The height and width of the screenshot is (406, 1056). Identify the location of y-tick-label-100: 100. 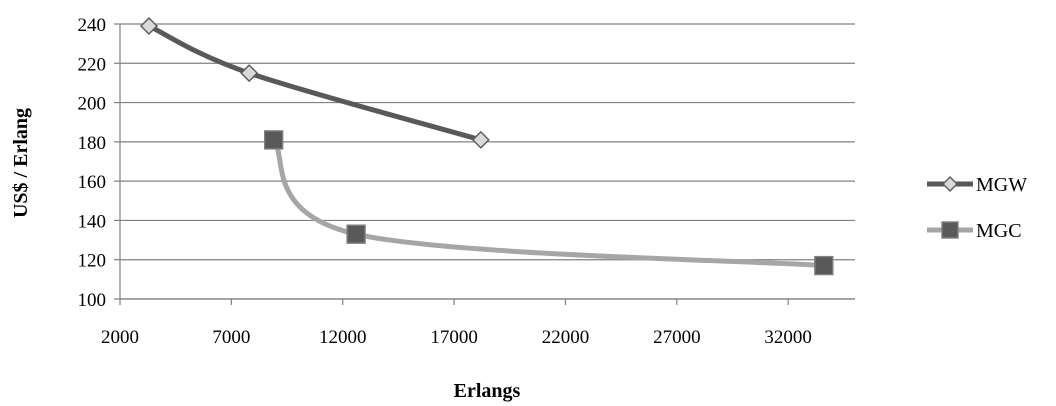
(92, 300).